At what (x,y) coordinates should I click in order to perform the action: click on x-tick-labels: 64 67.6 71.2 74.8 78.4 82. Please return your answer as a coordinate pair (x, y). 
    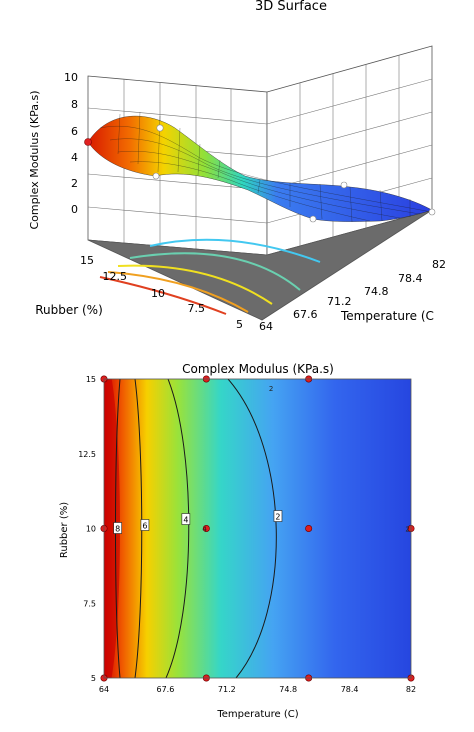
    Looking at the image, I should click on (257, 689).